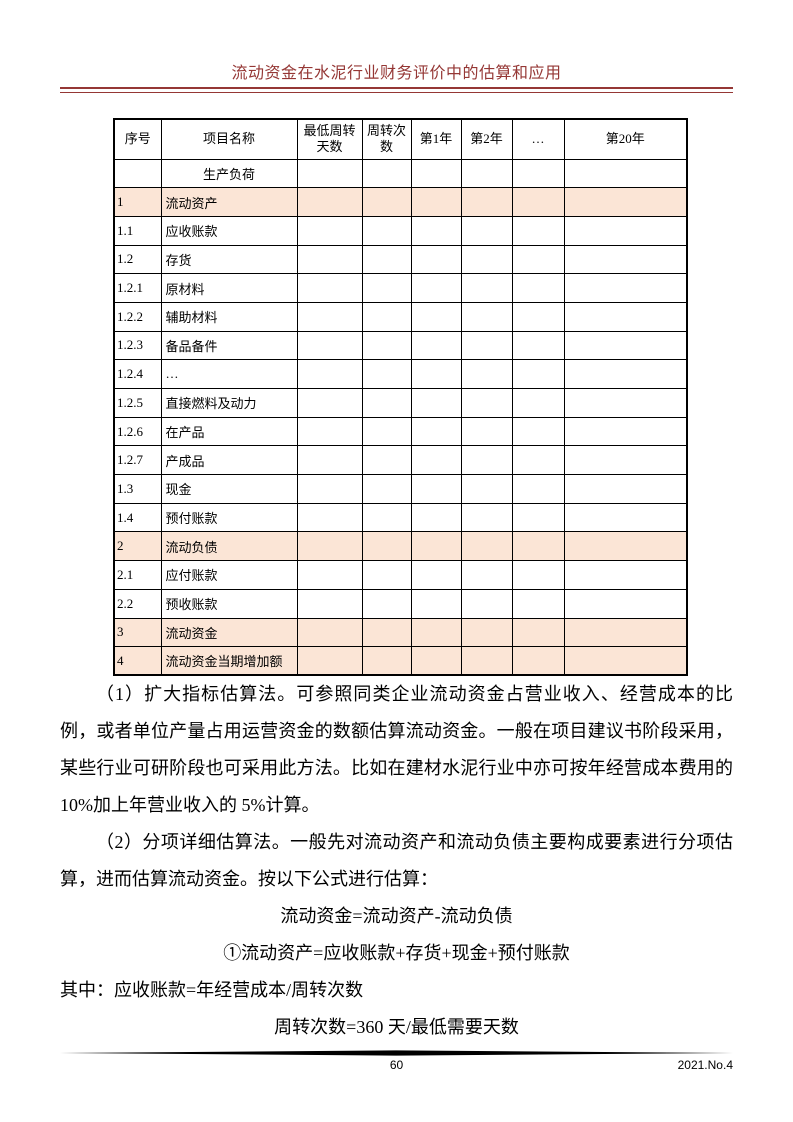 This screenshot has width=793, height=1122. Describe the element at coordinates (396, 90) in the screenshot. I see `header-rule` at that location.